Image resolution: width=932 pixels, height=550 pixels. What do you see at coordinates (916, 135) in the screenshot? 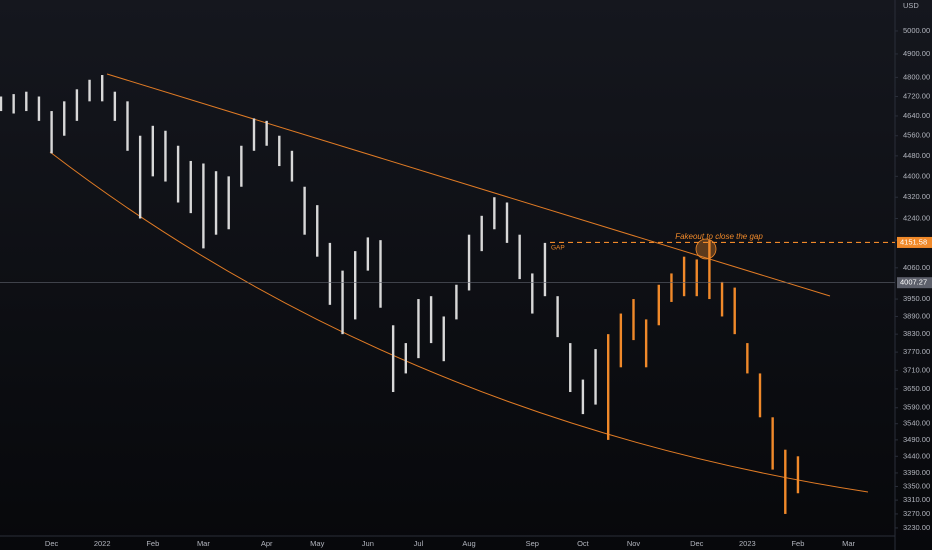
I see `y-tick-label: 4560.00` at bounding box center [916, 135].